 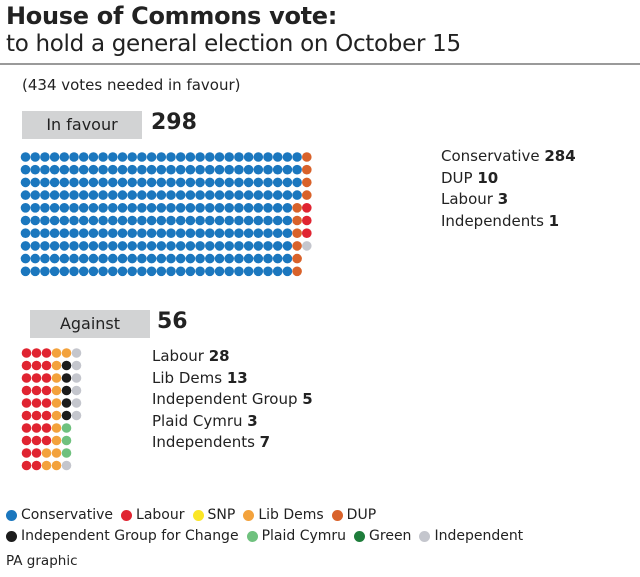 What do you see at coordinates (131, 85) in the screenshot?
I see `votes-needed-note: (434 votes needed in favour)` at bounding box center [131, 85].